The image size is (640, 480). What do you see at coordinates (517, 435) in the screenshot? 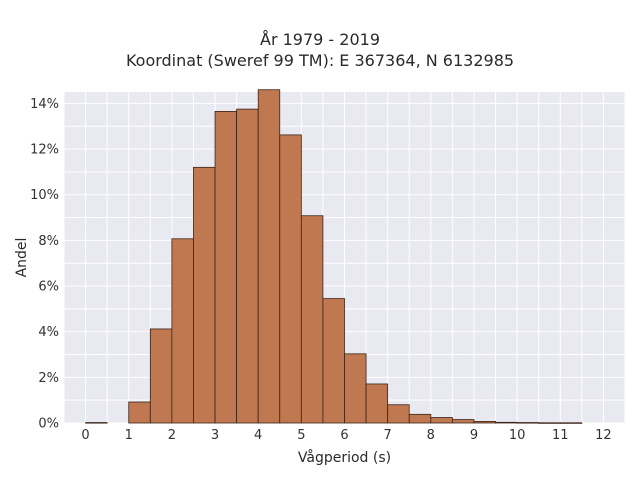
I see `x-tick-label: 10` at bounding box center [517, 435].